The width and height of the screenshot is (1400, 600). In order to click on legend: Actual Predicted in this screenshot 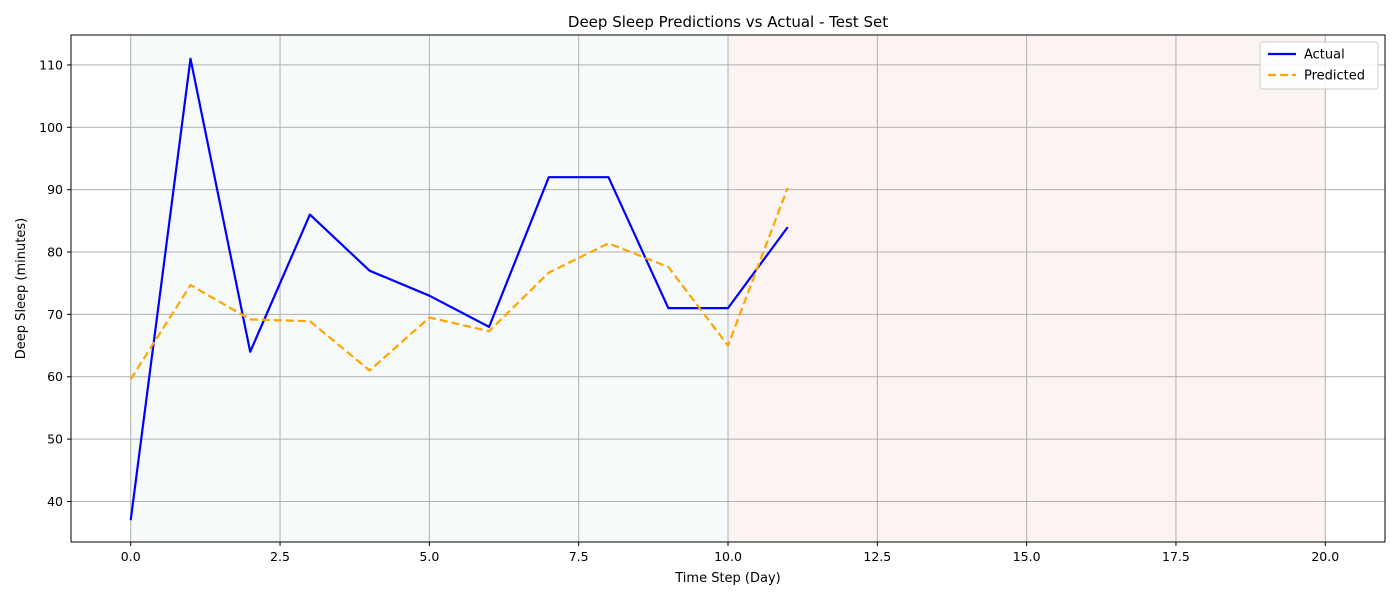, I will do `click(1319, 65)`.